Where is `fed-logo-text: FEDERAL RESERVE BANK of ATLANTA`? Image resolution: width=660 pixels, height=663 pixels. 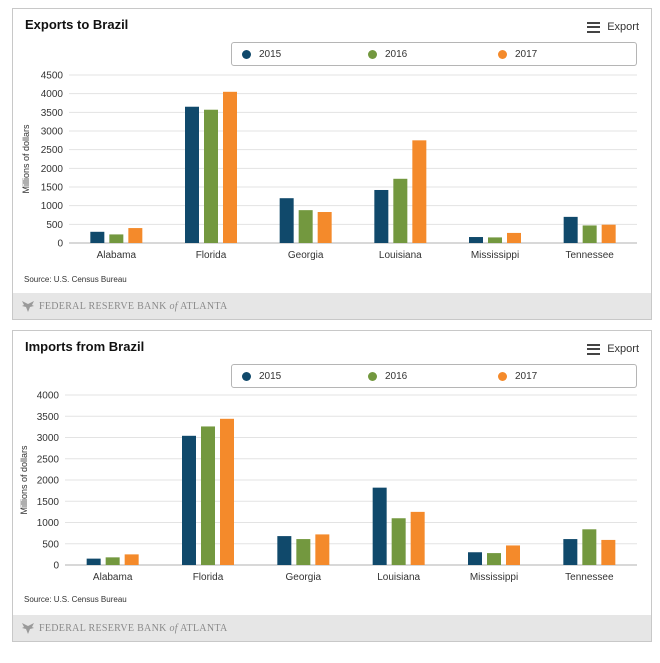
fed-logo-text: FEDERAL RESERVE BANK of ATLANTA is located at coordinates (133, 306).